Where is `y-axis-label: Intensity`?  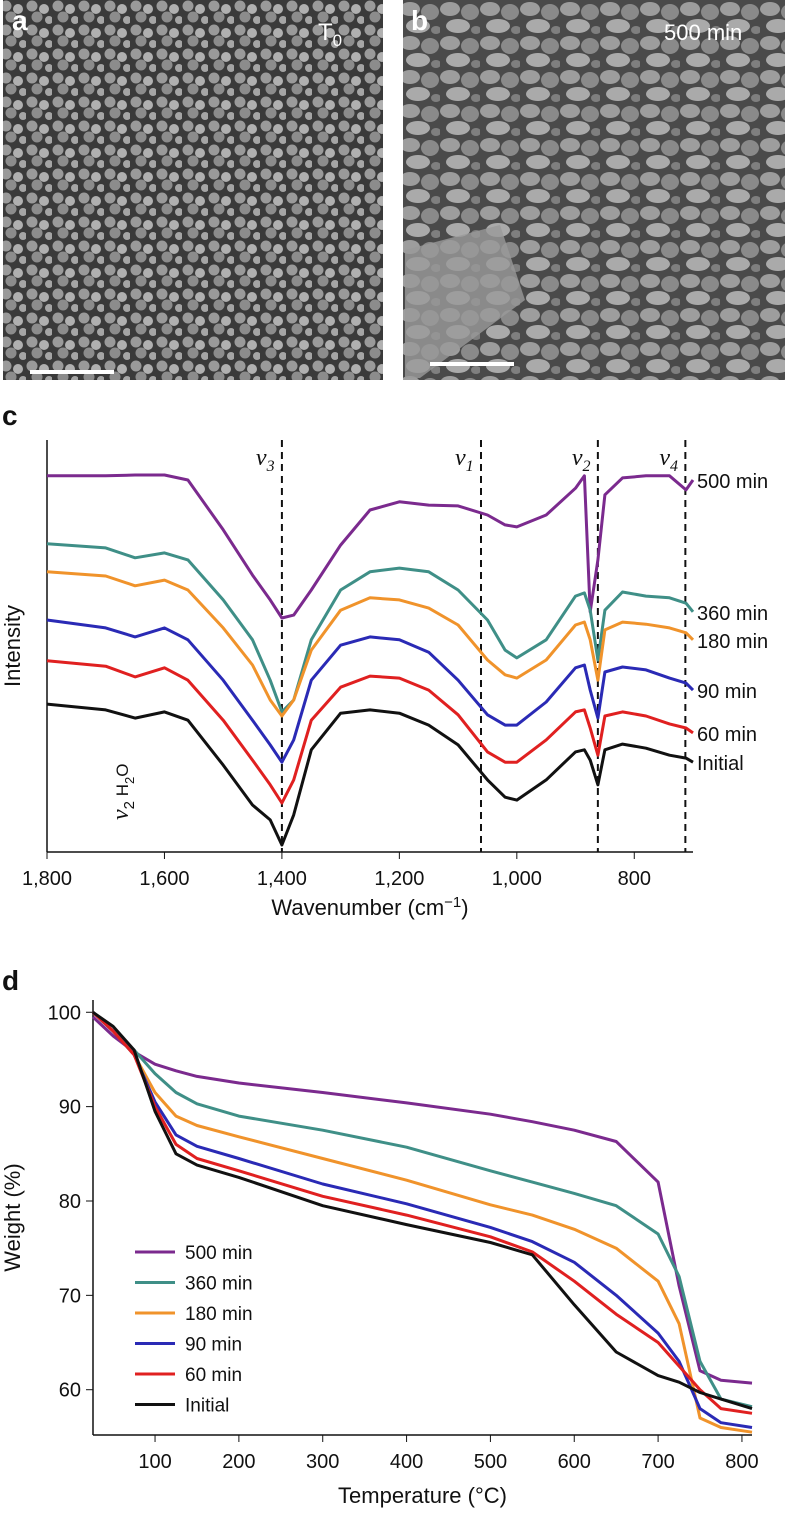 y-axis-label: Intensity is located at coordinates (12, 646).